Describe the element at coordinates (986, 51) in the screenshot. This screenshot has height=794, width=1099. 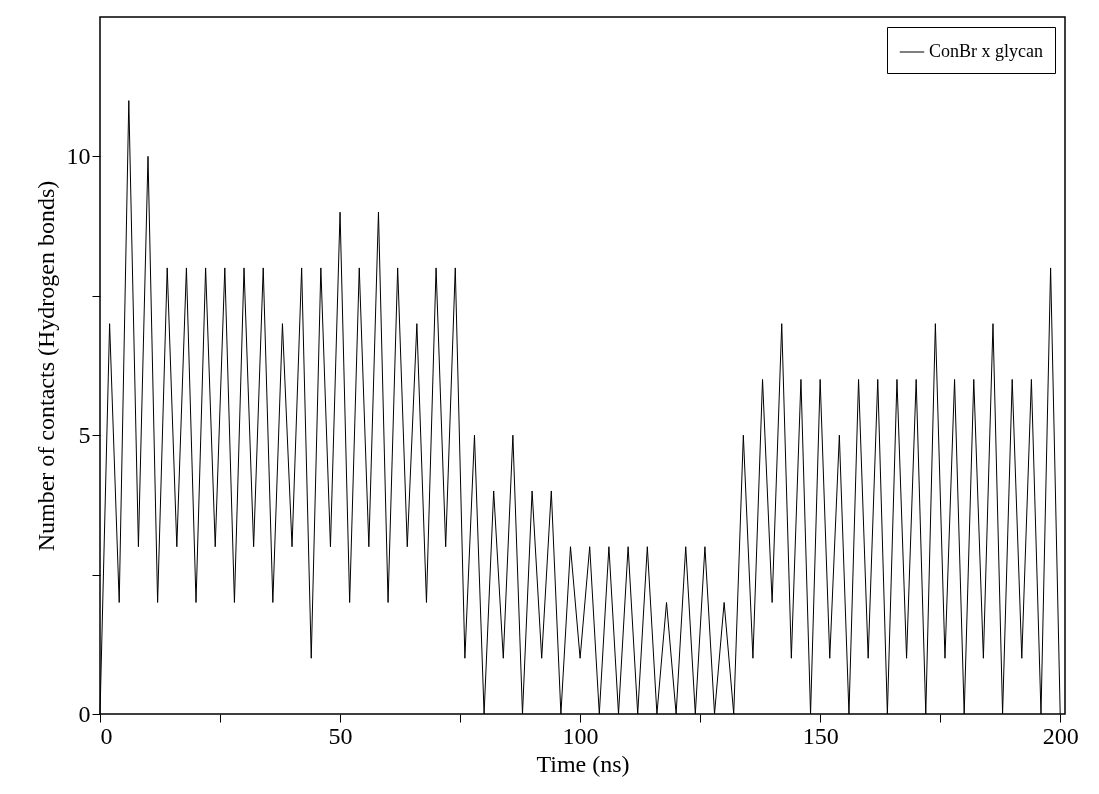
I see `legend-label: ConBr x glycan` at that location.